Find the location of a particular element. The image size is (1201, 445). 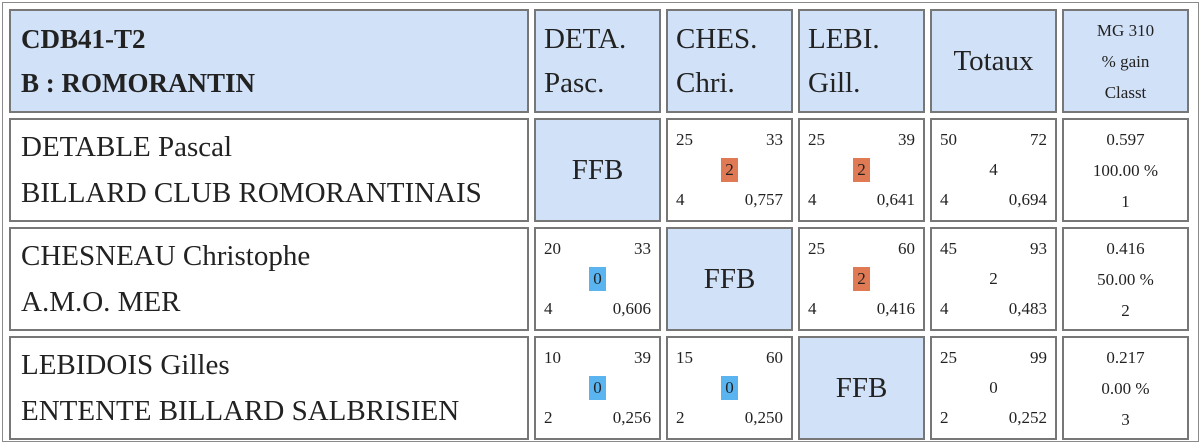

player-club: BILLARD CLUB ROMORANTINAIS is located at coordinates (251, 193).